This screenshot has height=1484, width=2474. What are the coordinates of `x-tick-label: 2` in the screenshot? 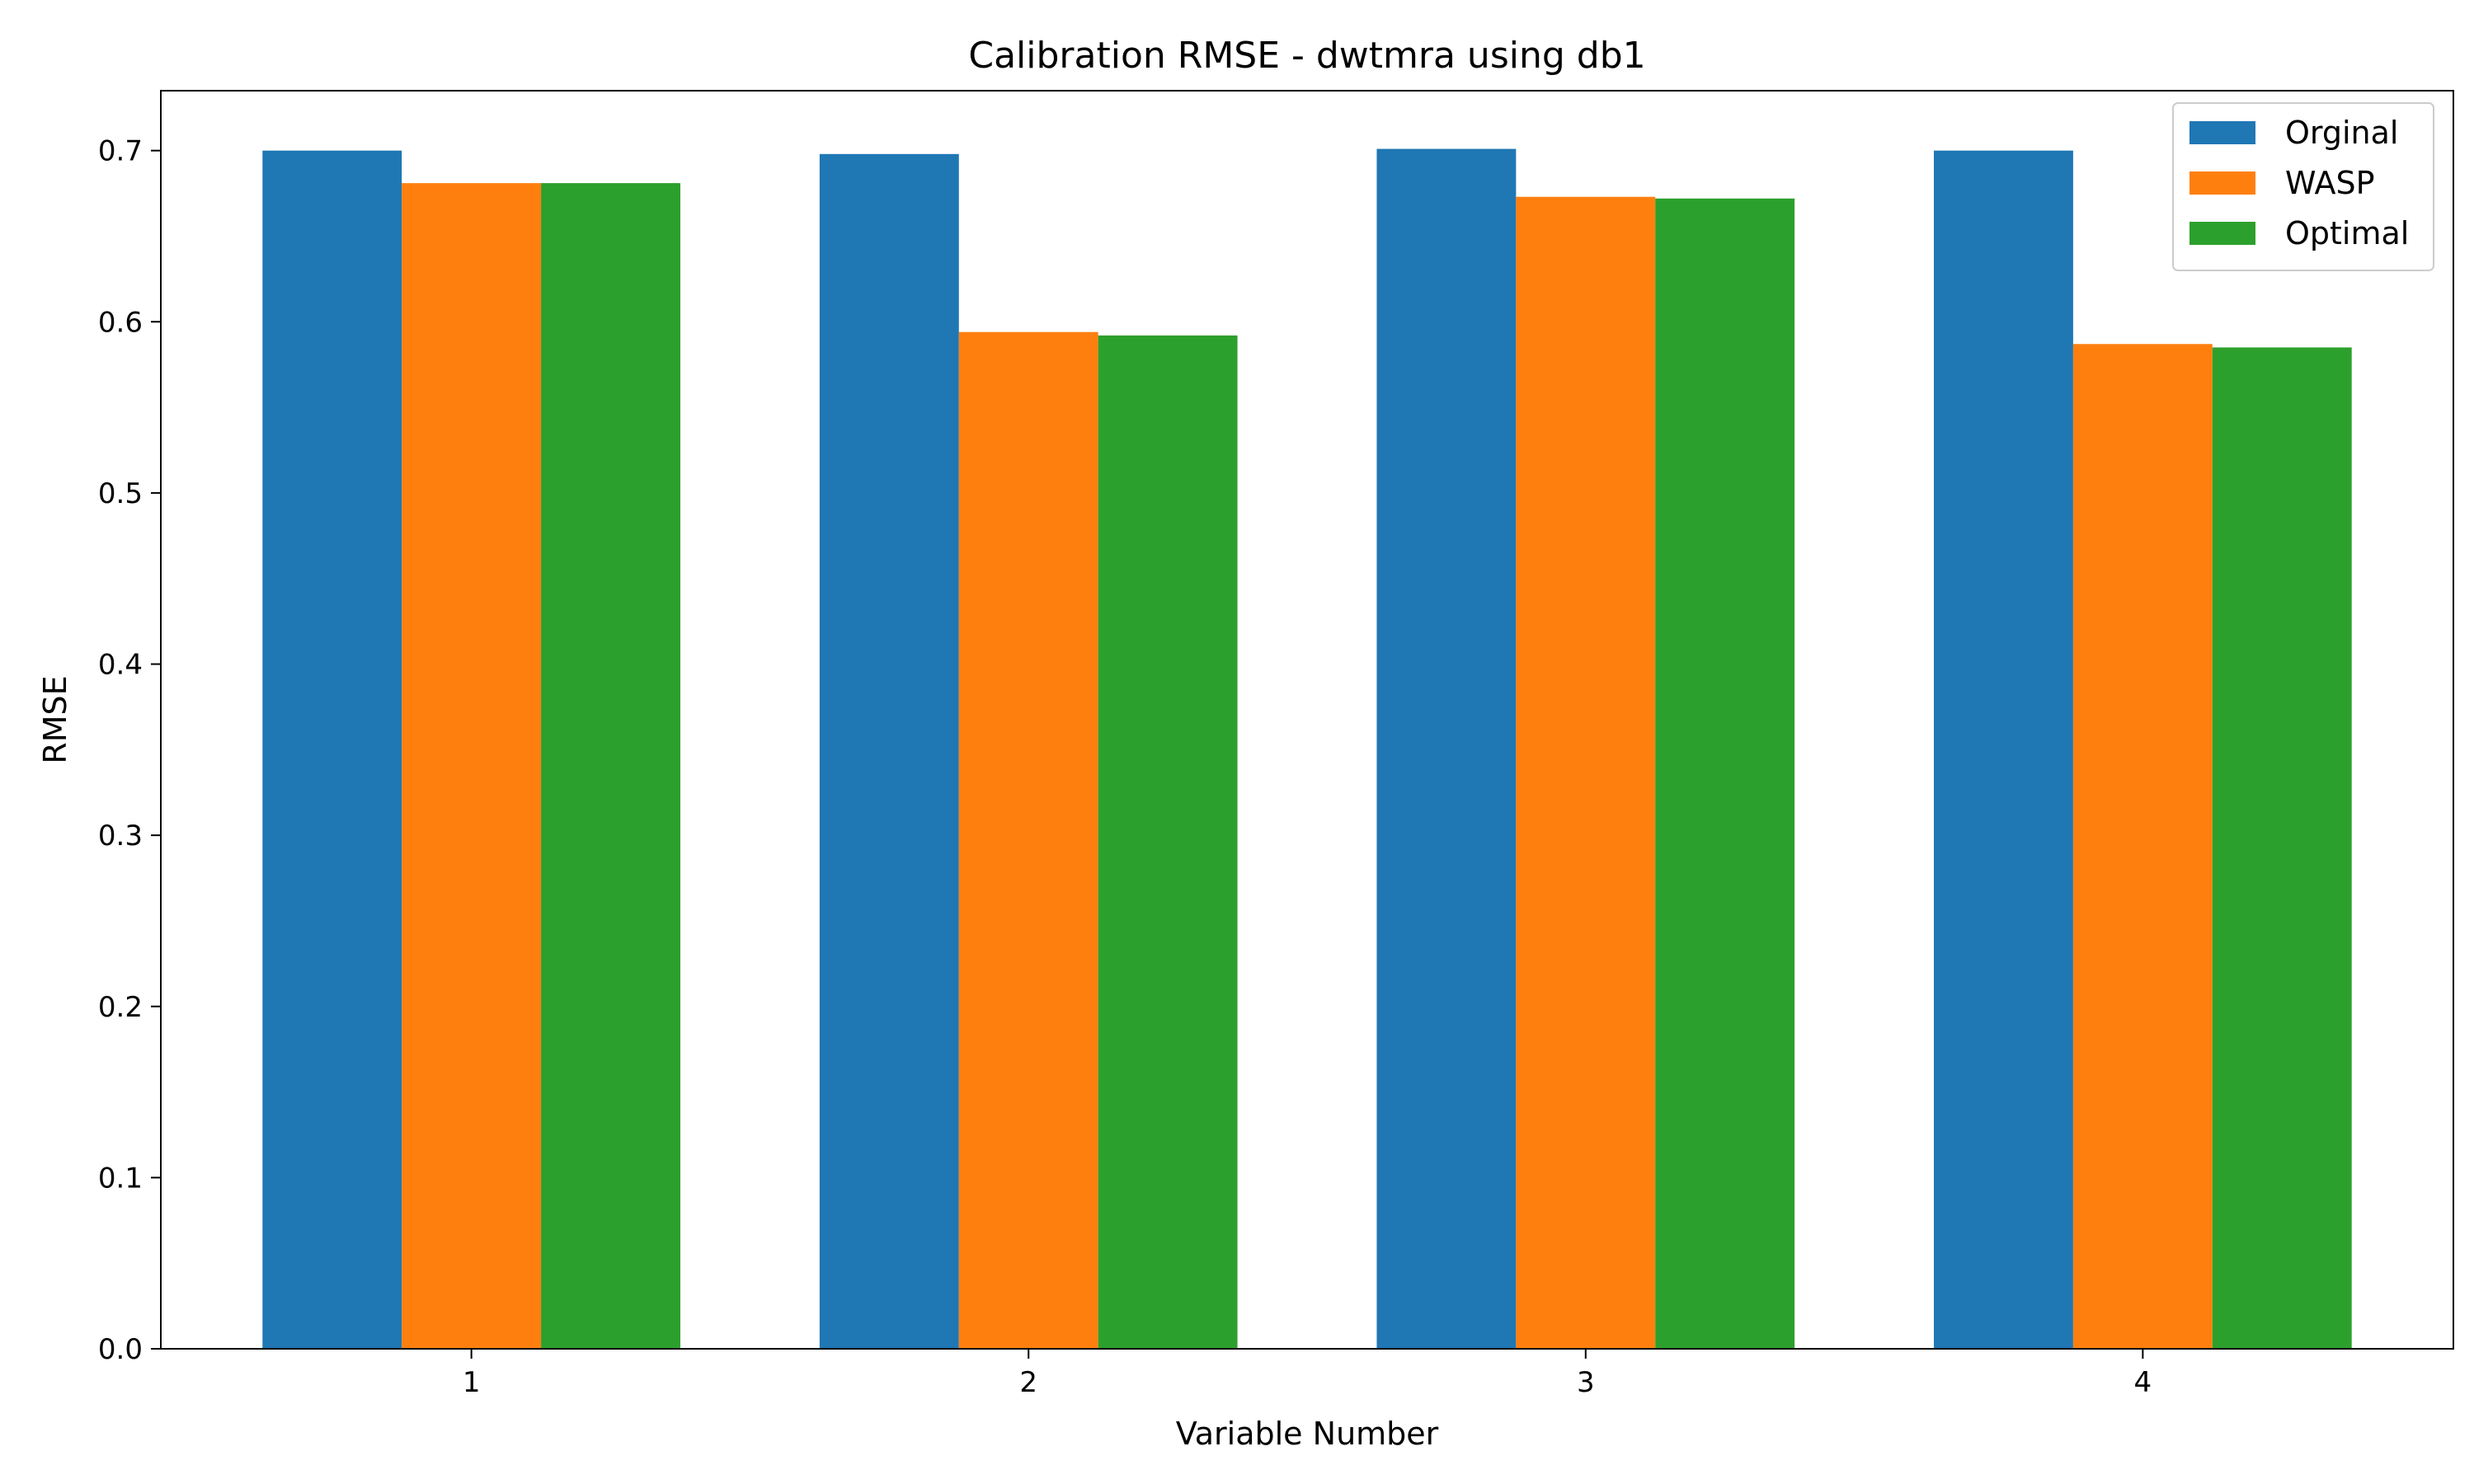 It's located at (1028, 1382).